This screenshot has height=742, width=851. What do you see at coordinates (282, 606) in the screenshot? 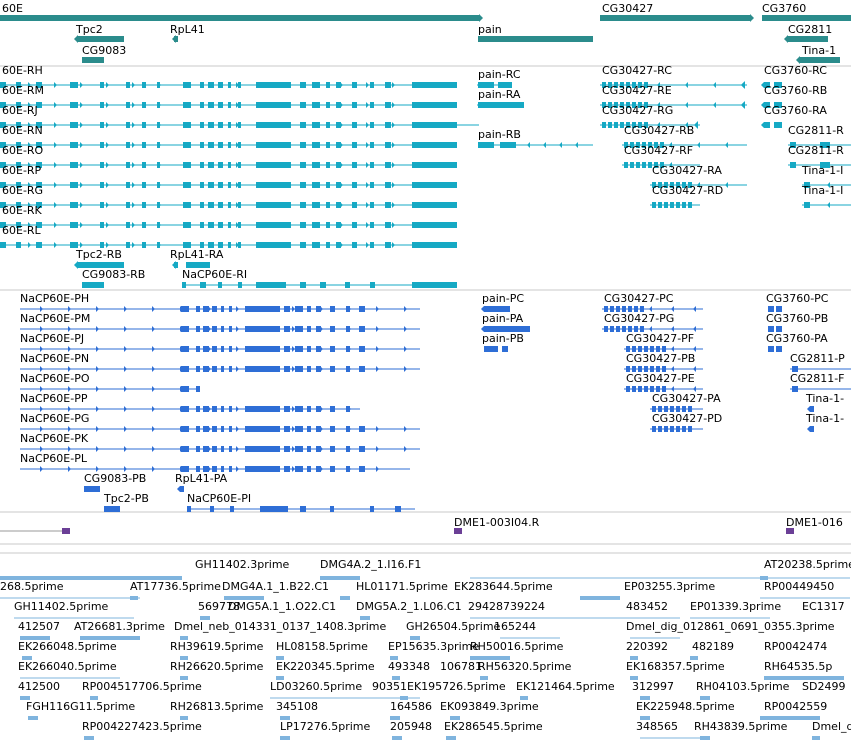
I see `feature-label: DMG5A.1_1.O22.C1` at bounding box center [282, 606].